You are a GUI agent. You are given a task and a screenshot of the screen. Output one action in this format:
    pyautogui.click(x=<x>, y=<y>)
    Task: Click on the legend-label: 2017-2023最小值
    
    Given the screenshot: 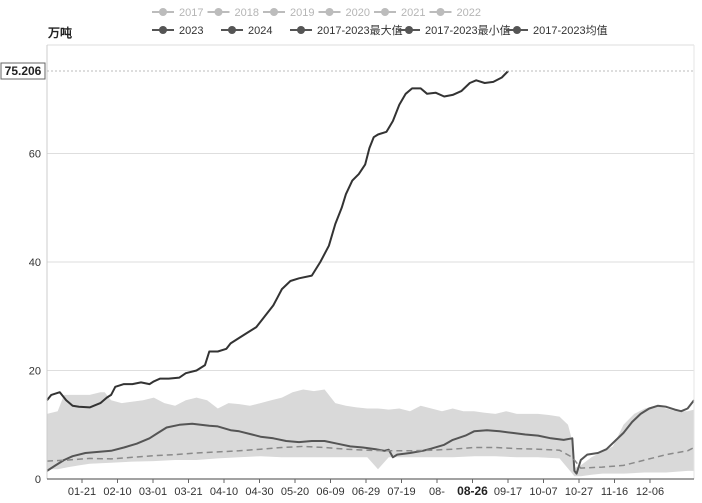 What is the action you would take?
    pyautogui.click(x=468, y=30)
    